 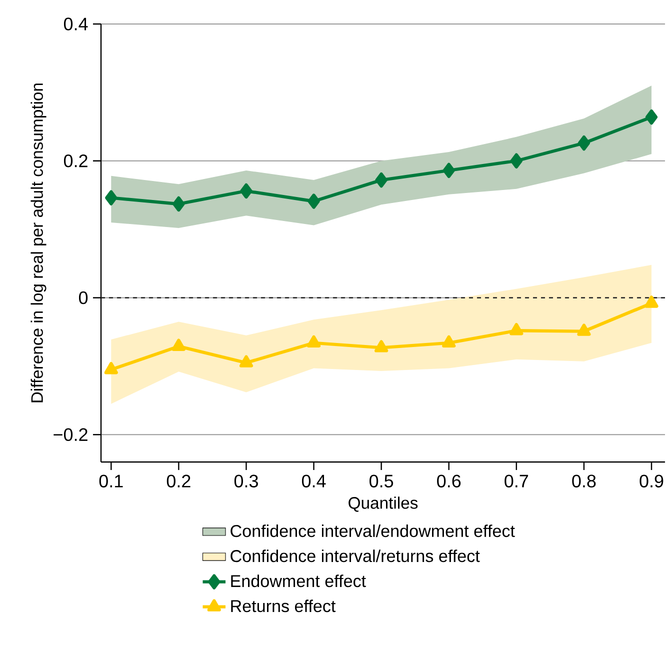 What do you see at coordinates (355, 556) in the screenshot?
I see `legend-label: Confidence interval/returns effect` at bounding box center [355, 556].